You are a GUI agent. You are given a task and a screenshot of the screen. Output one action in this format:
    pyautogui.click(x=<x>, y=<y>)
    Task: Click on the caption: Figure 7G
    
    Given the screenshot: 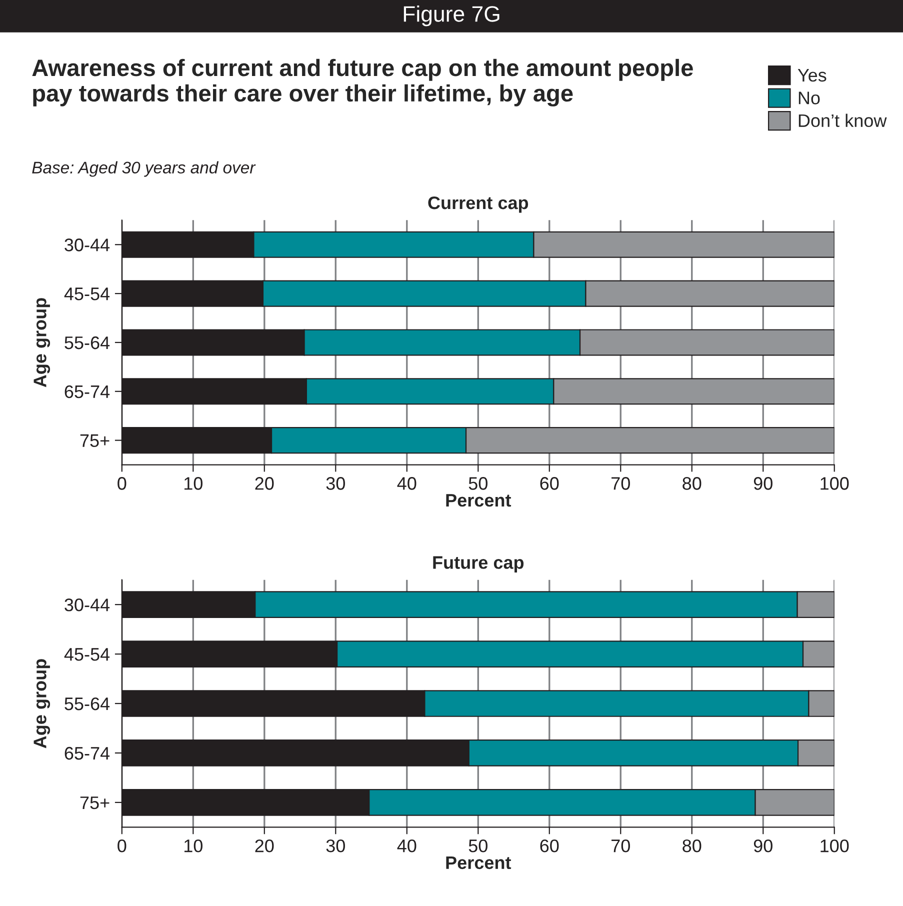 What is the action you would take?
    pyautogui.click(x=452, y=15)
    